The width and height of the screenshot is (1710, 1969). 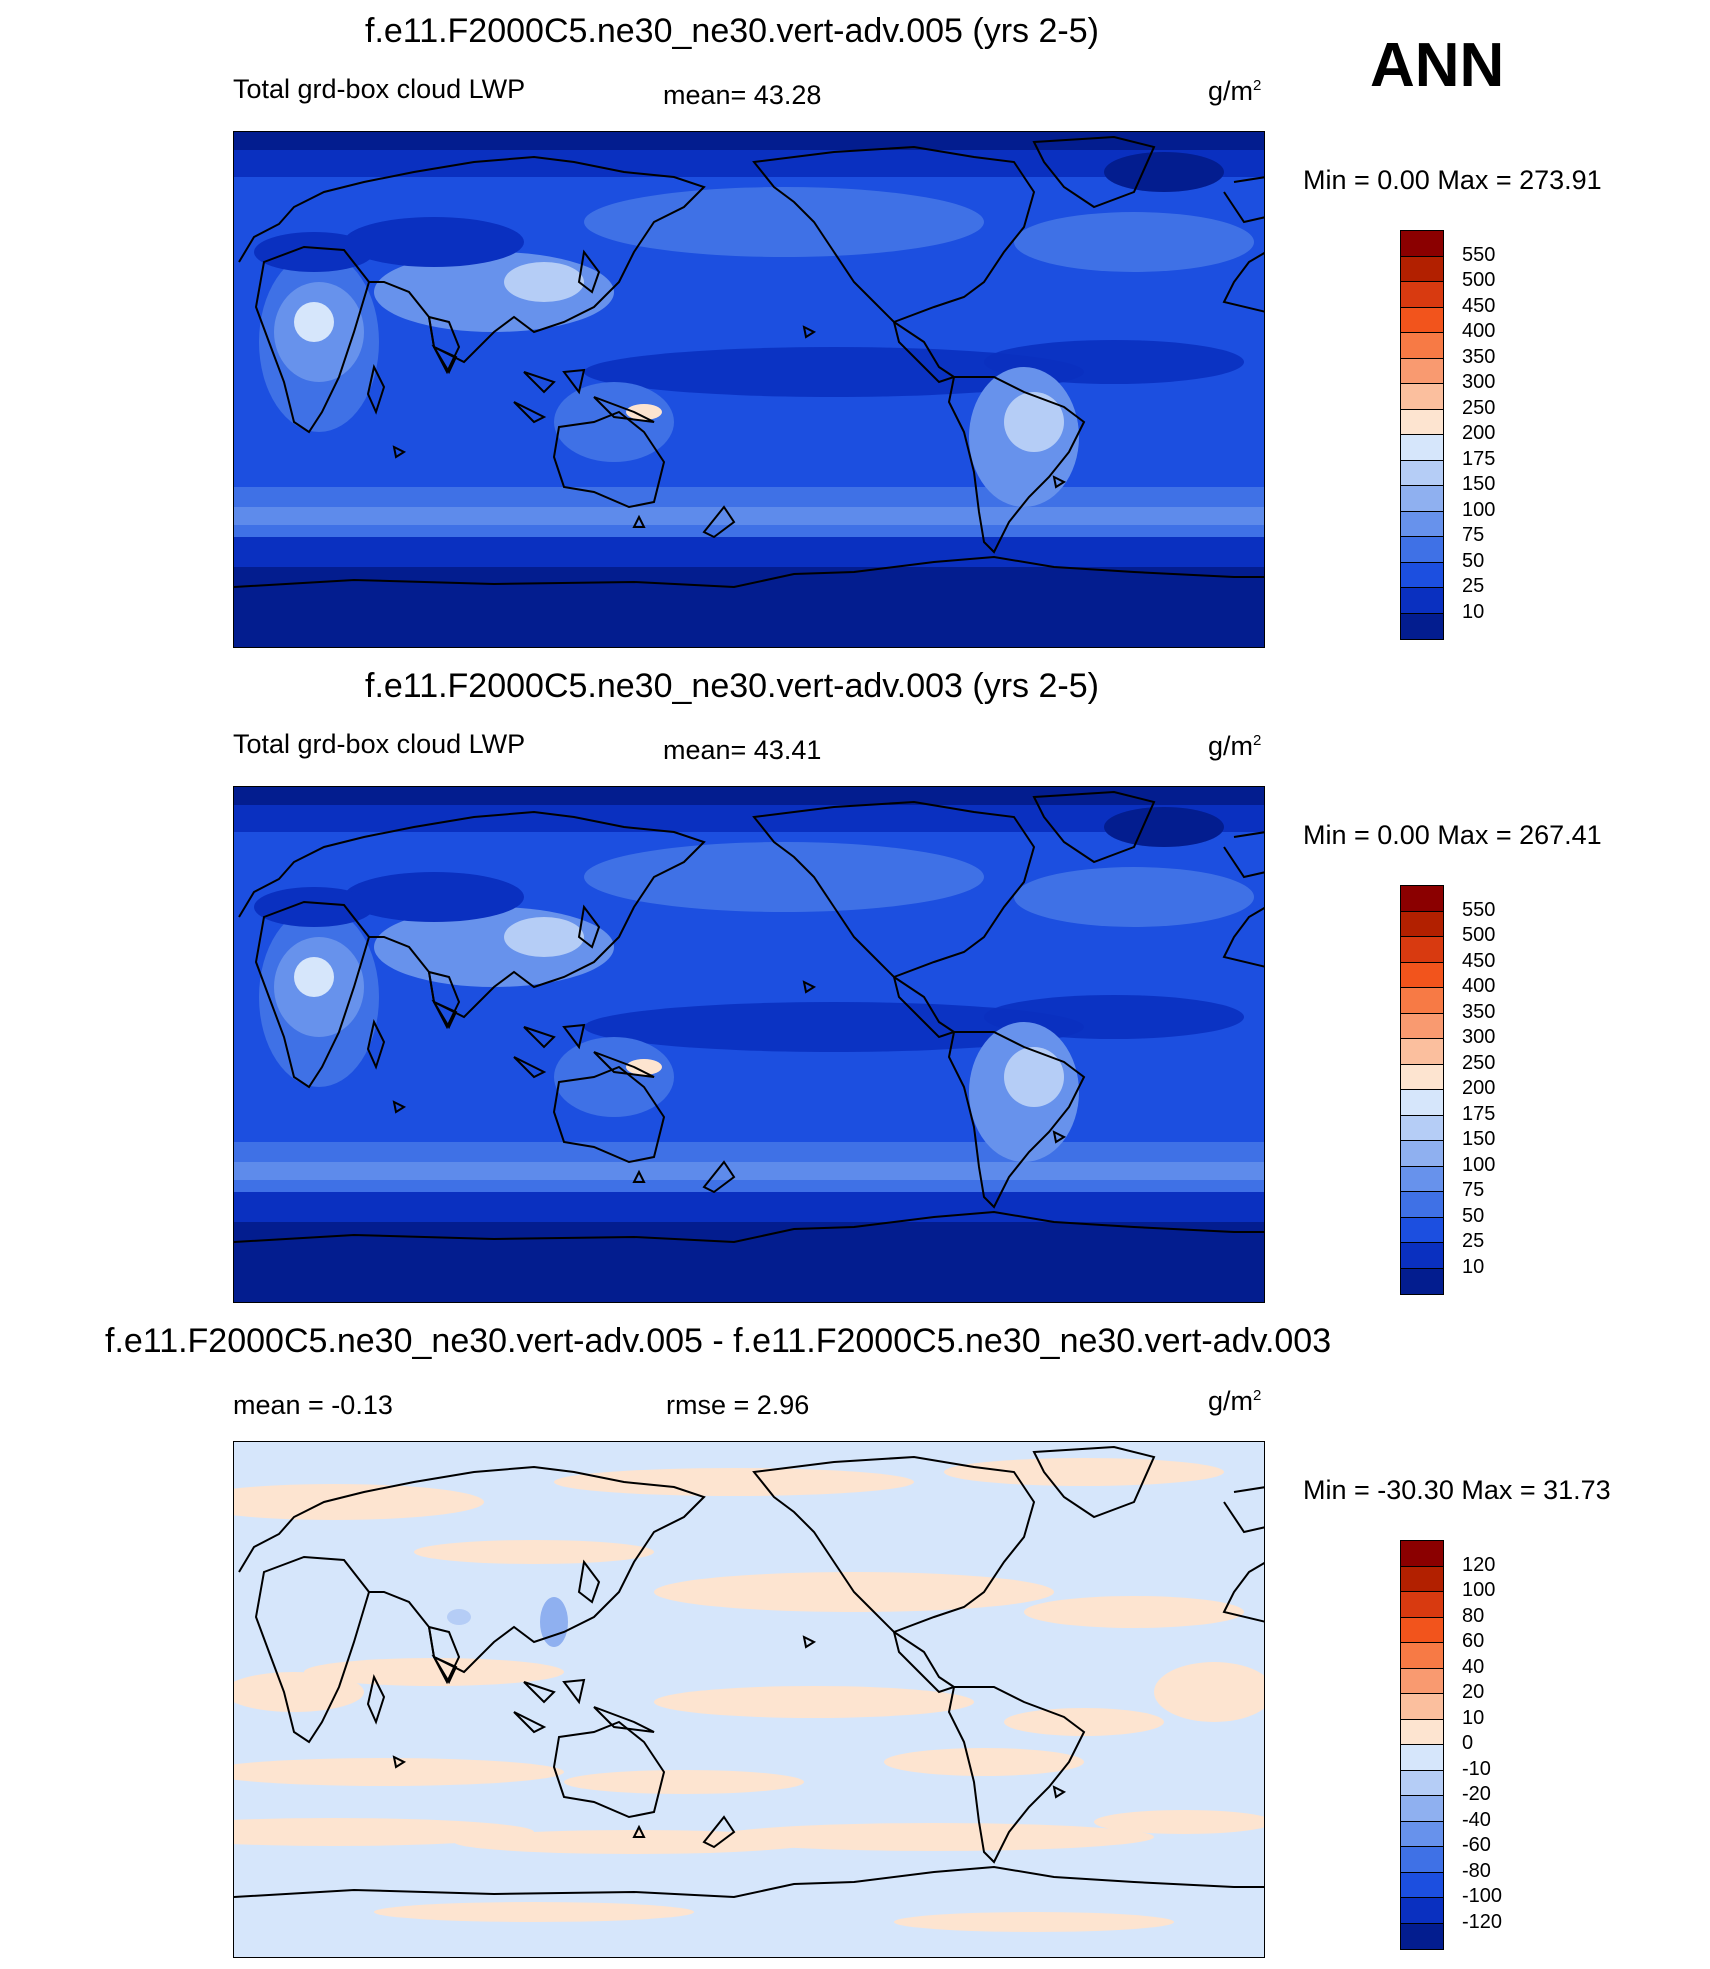 I want to click on colorbar-label: -100, so click(x=1482, y=1896).